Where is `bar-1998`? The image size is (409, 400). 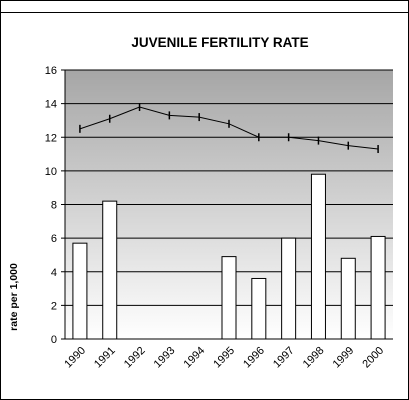
bar-1998 is located at coordinates (318, 256).